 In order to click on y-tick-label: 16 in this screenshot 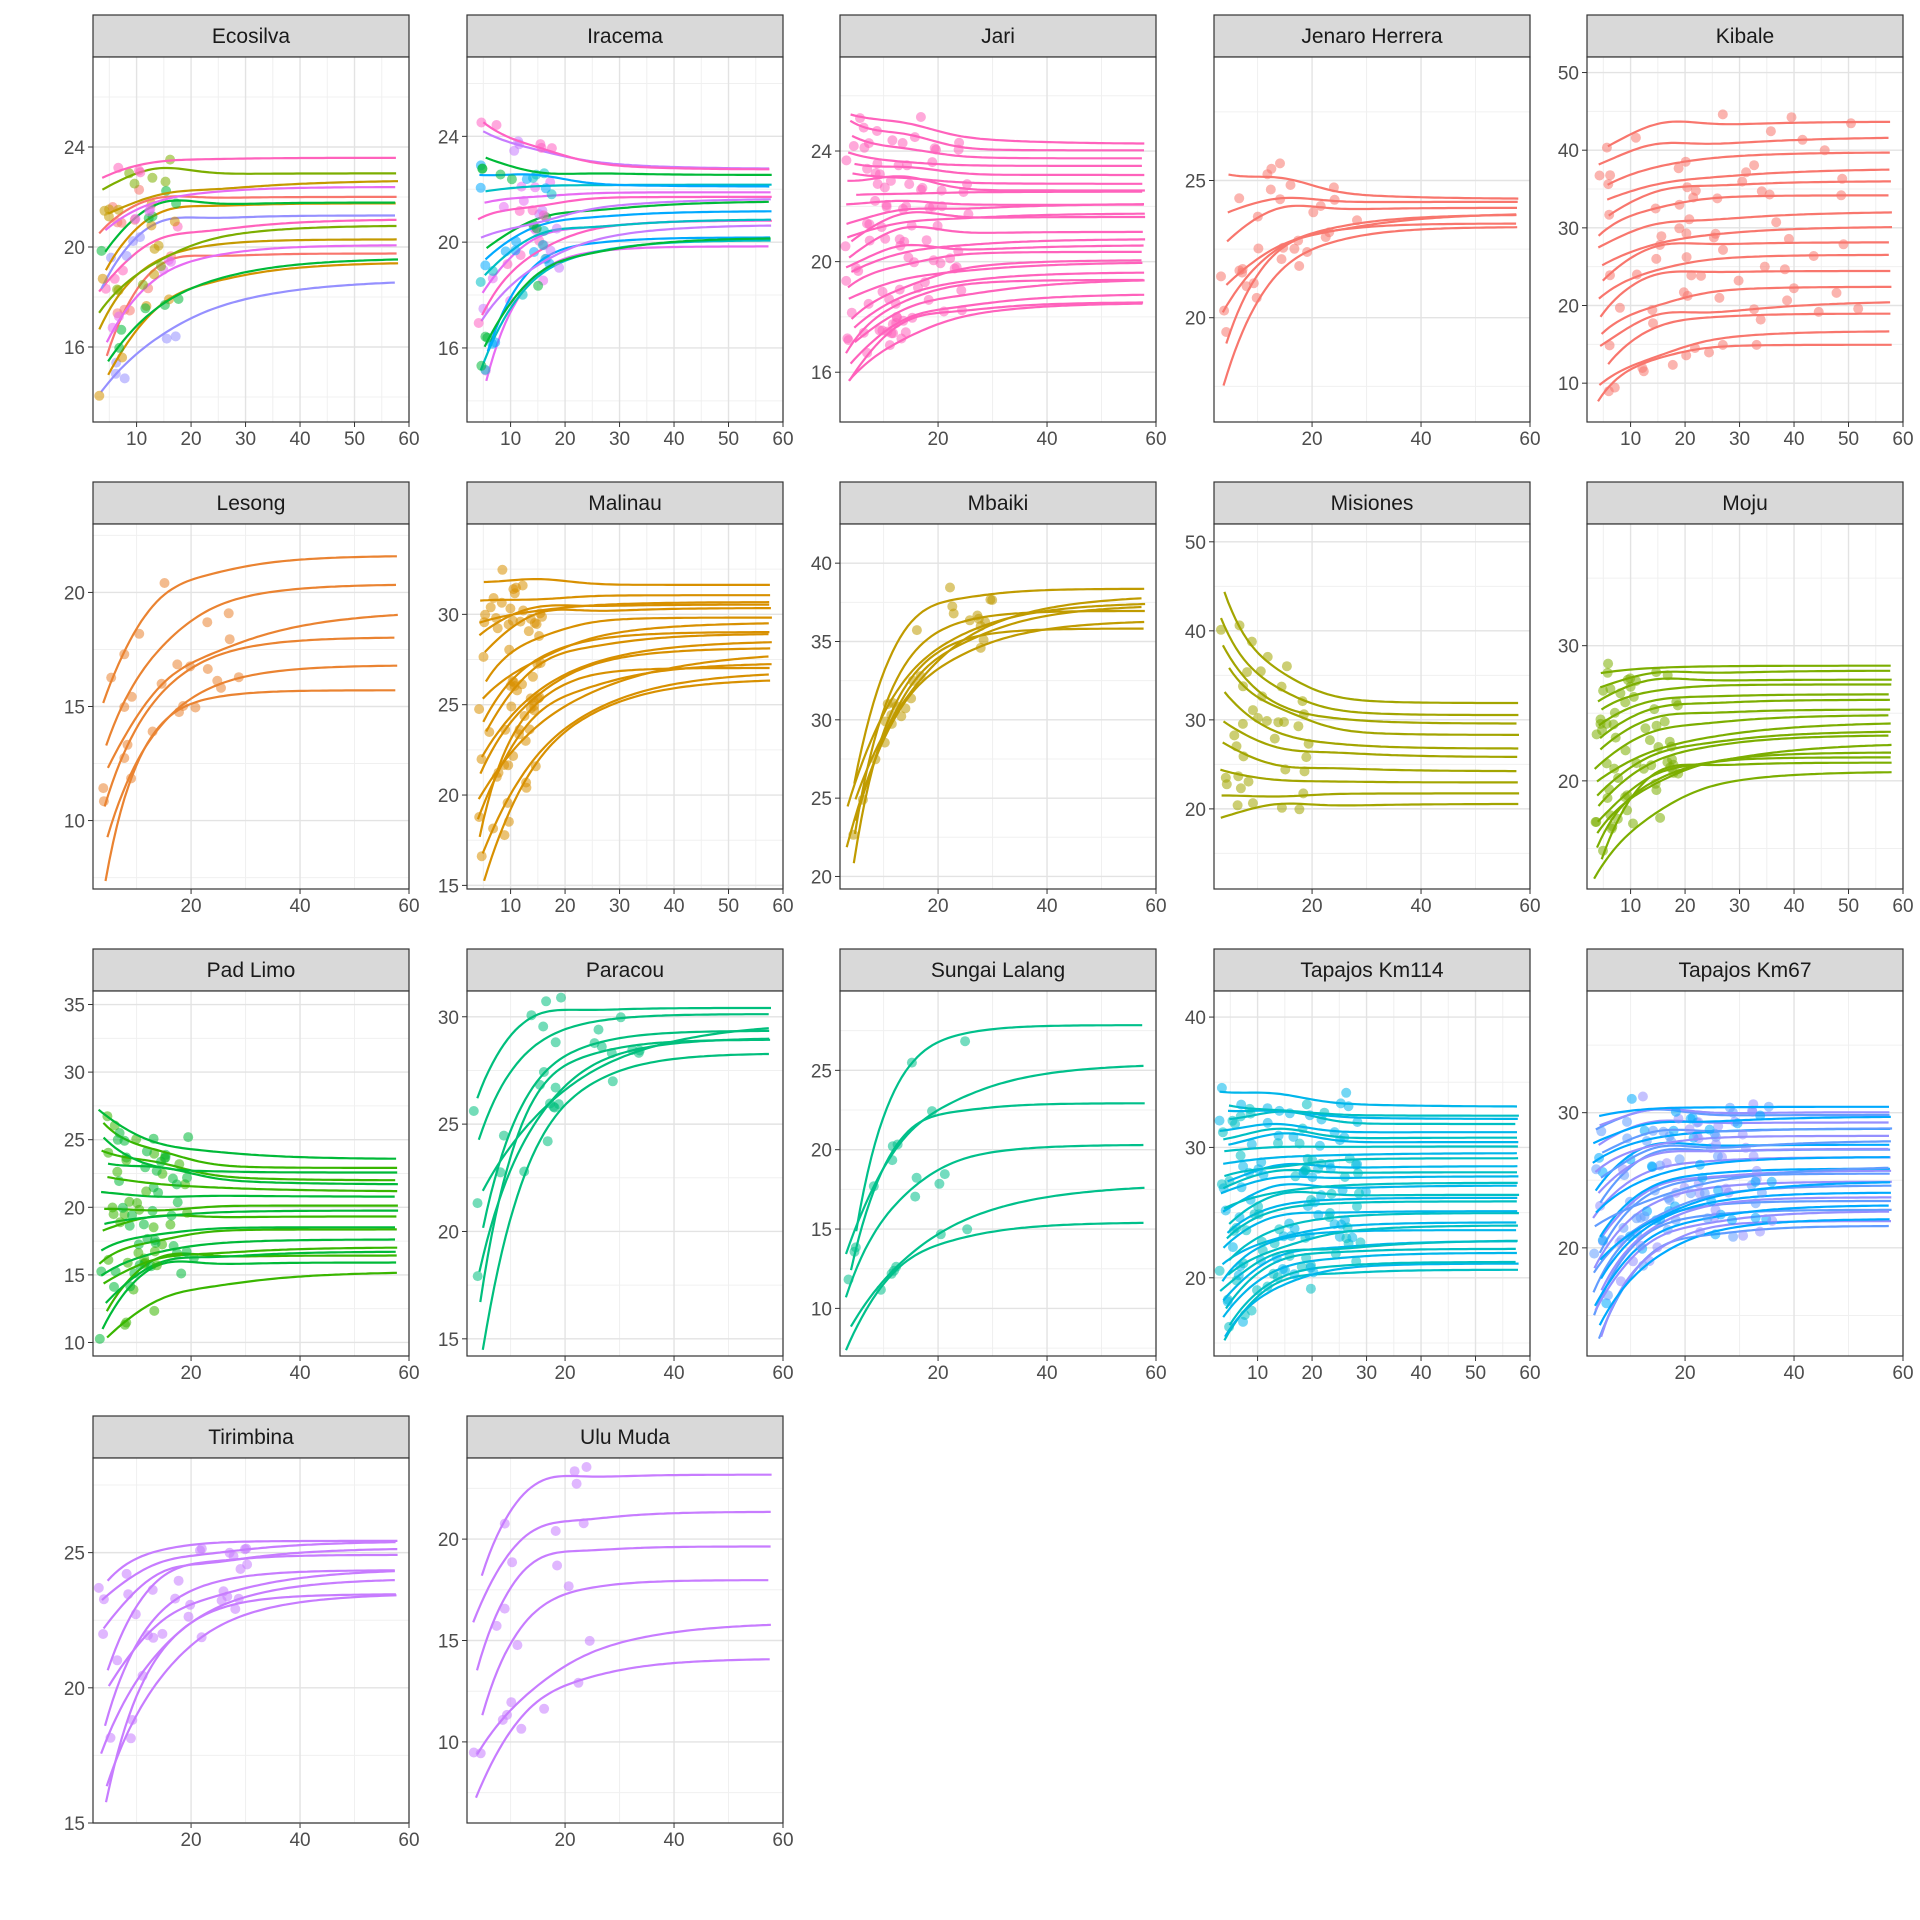, I will do `click(821, 373)`.